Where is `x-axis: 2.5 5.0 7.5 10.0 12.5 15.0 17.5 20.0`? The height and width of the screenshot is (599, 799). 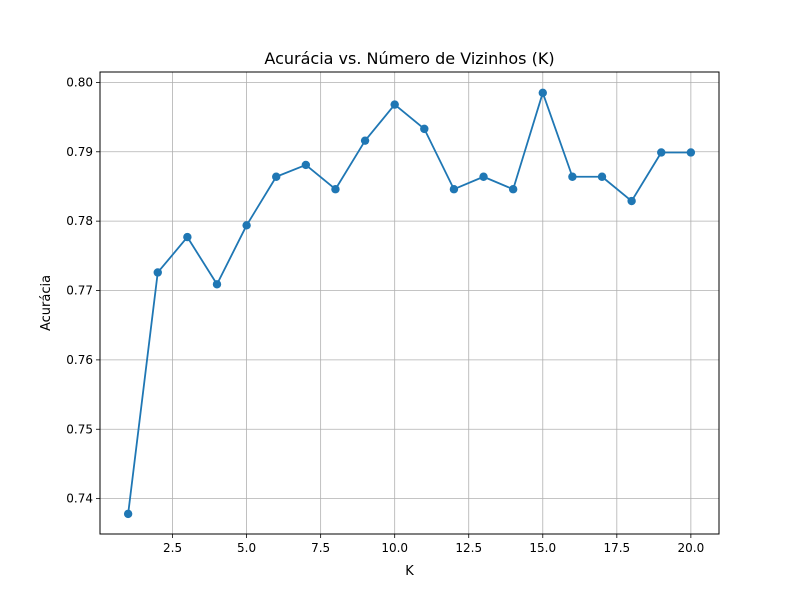 x-axis: 2.5 5.0 7.5 10.0 12.5 15.0 17.5 20.0 is located at coordinates (433, 544).